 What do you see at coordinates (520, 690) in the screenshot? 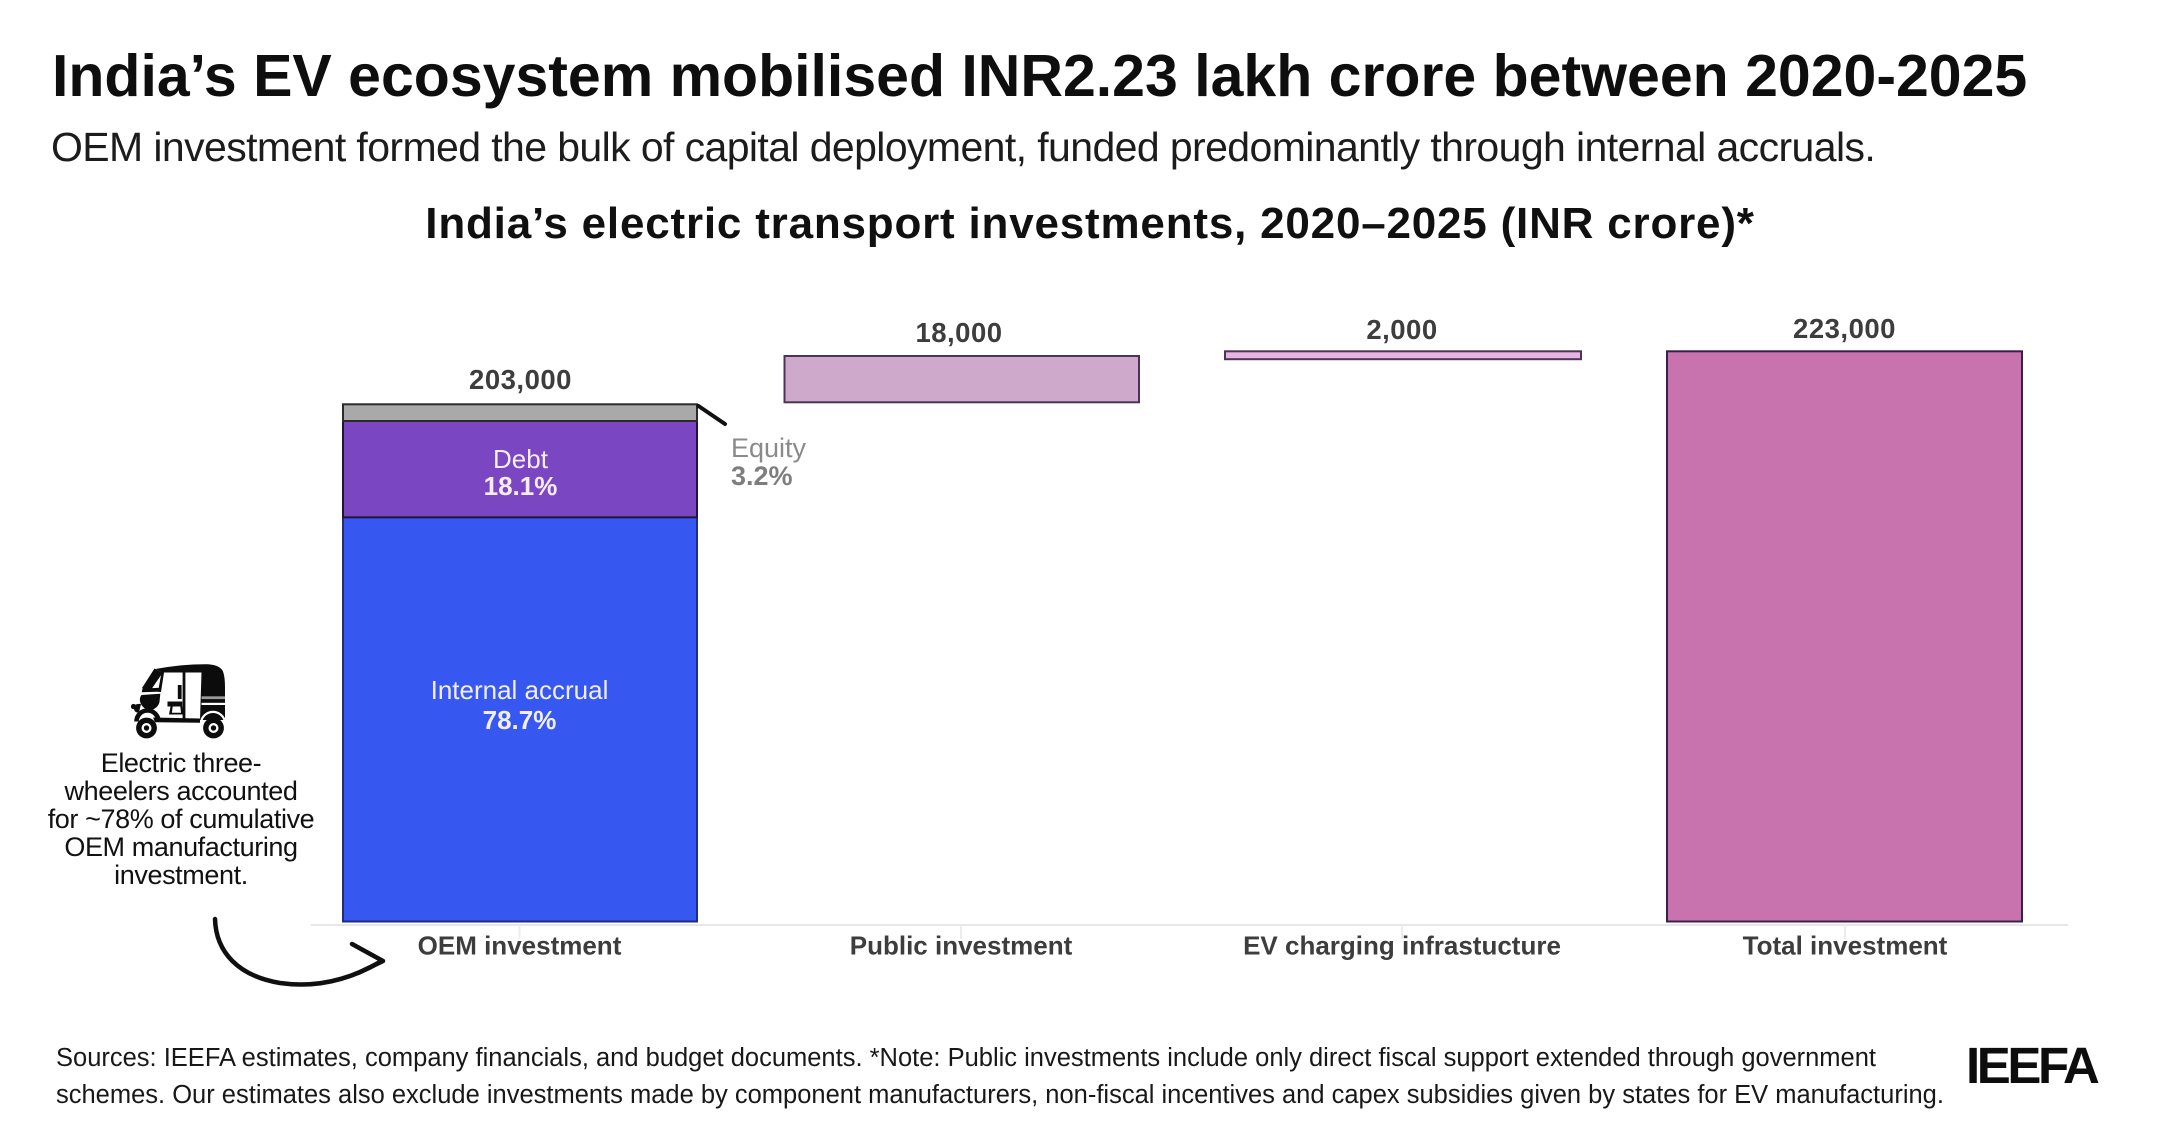
I see `svg-text: Internal accrual` at bounding box center [520, 690].